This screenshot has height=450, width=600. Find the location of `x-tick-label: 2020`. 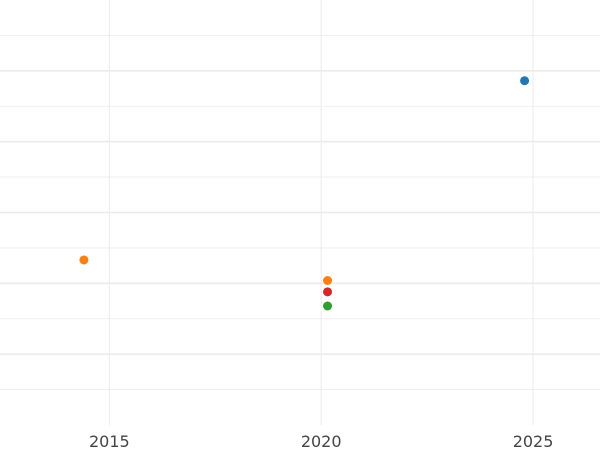

x-tick-label: 2020 is located at coordinates (321, 441).